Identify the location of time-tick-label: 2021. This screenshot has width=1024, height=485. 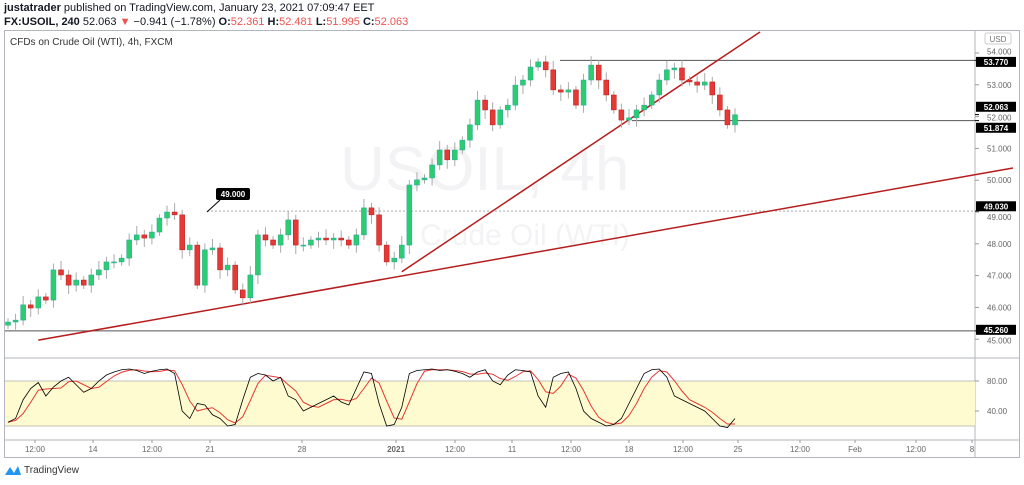
(396, 449).